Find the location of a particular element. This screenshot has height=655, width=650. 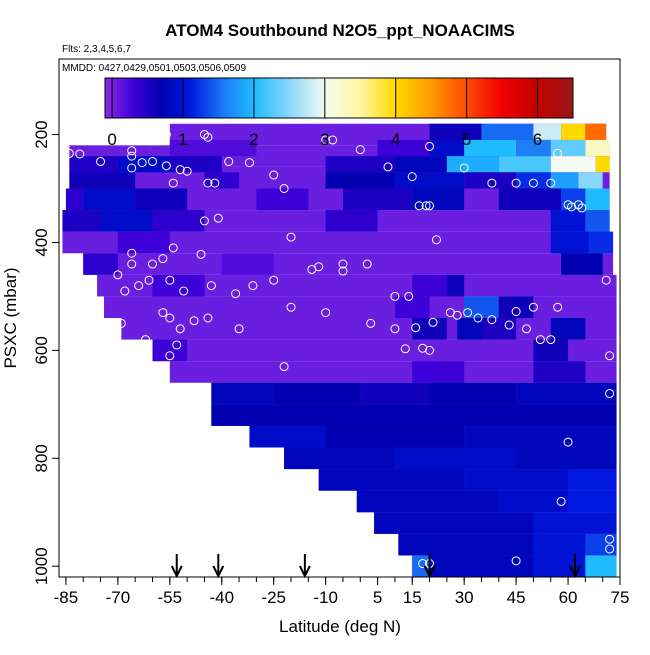

colorbar-tick-label: 3 is located at coordinates (324, 139).